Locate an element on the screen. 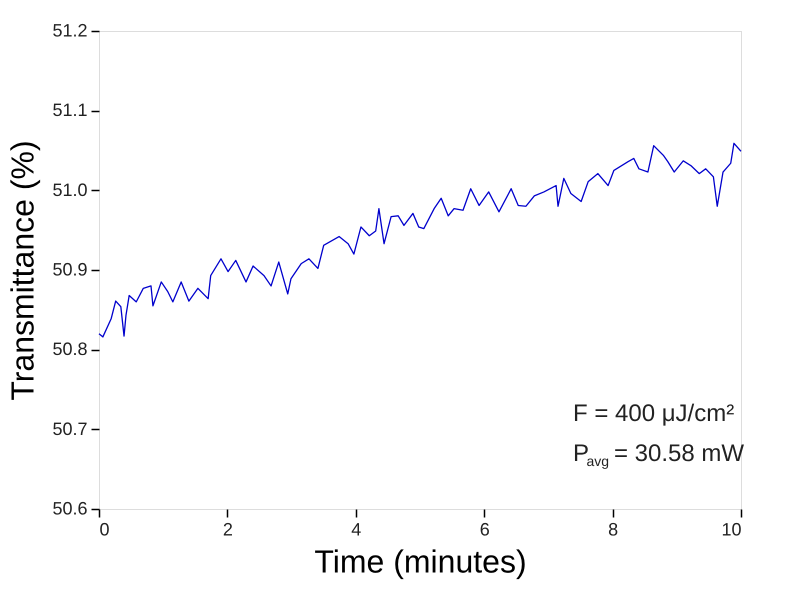  x-tick-label: 6 is located at coordinates (485, 530).